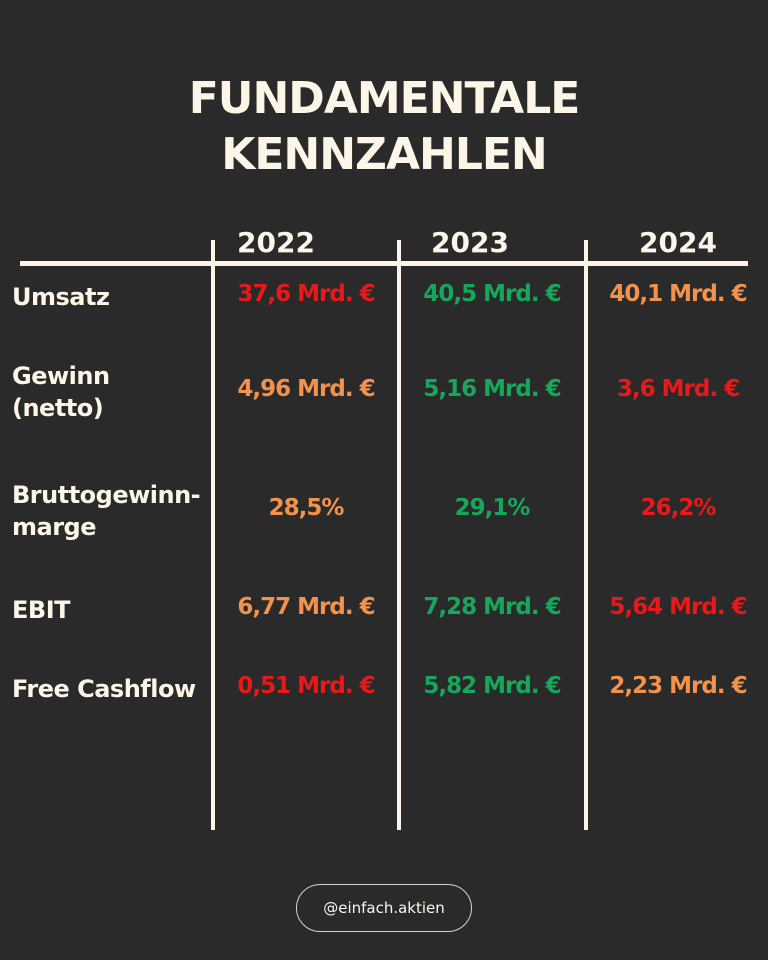  Describe the element at coordinates (492, 294) in the screenshot. I see `value-cell: 40,5 Mrd. €` at that location.